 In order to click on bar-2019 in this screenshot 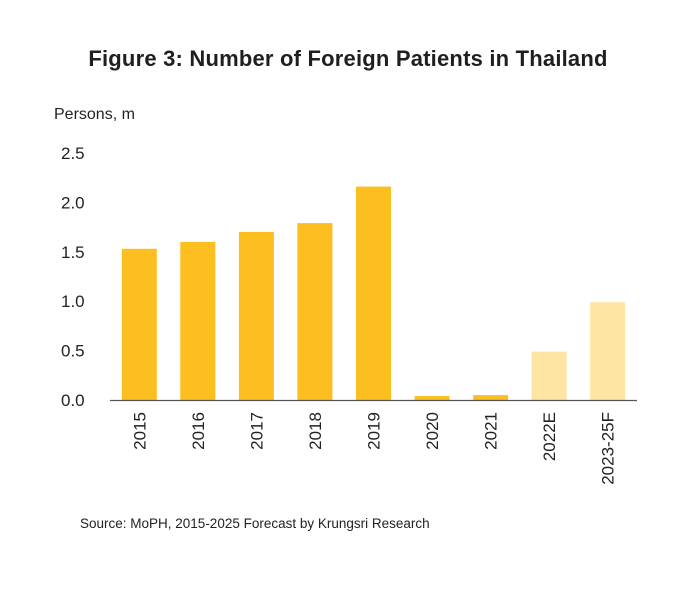, I will do `click(373, 293)`.